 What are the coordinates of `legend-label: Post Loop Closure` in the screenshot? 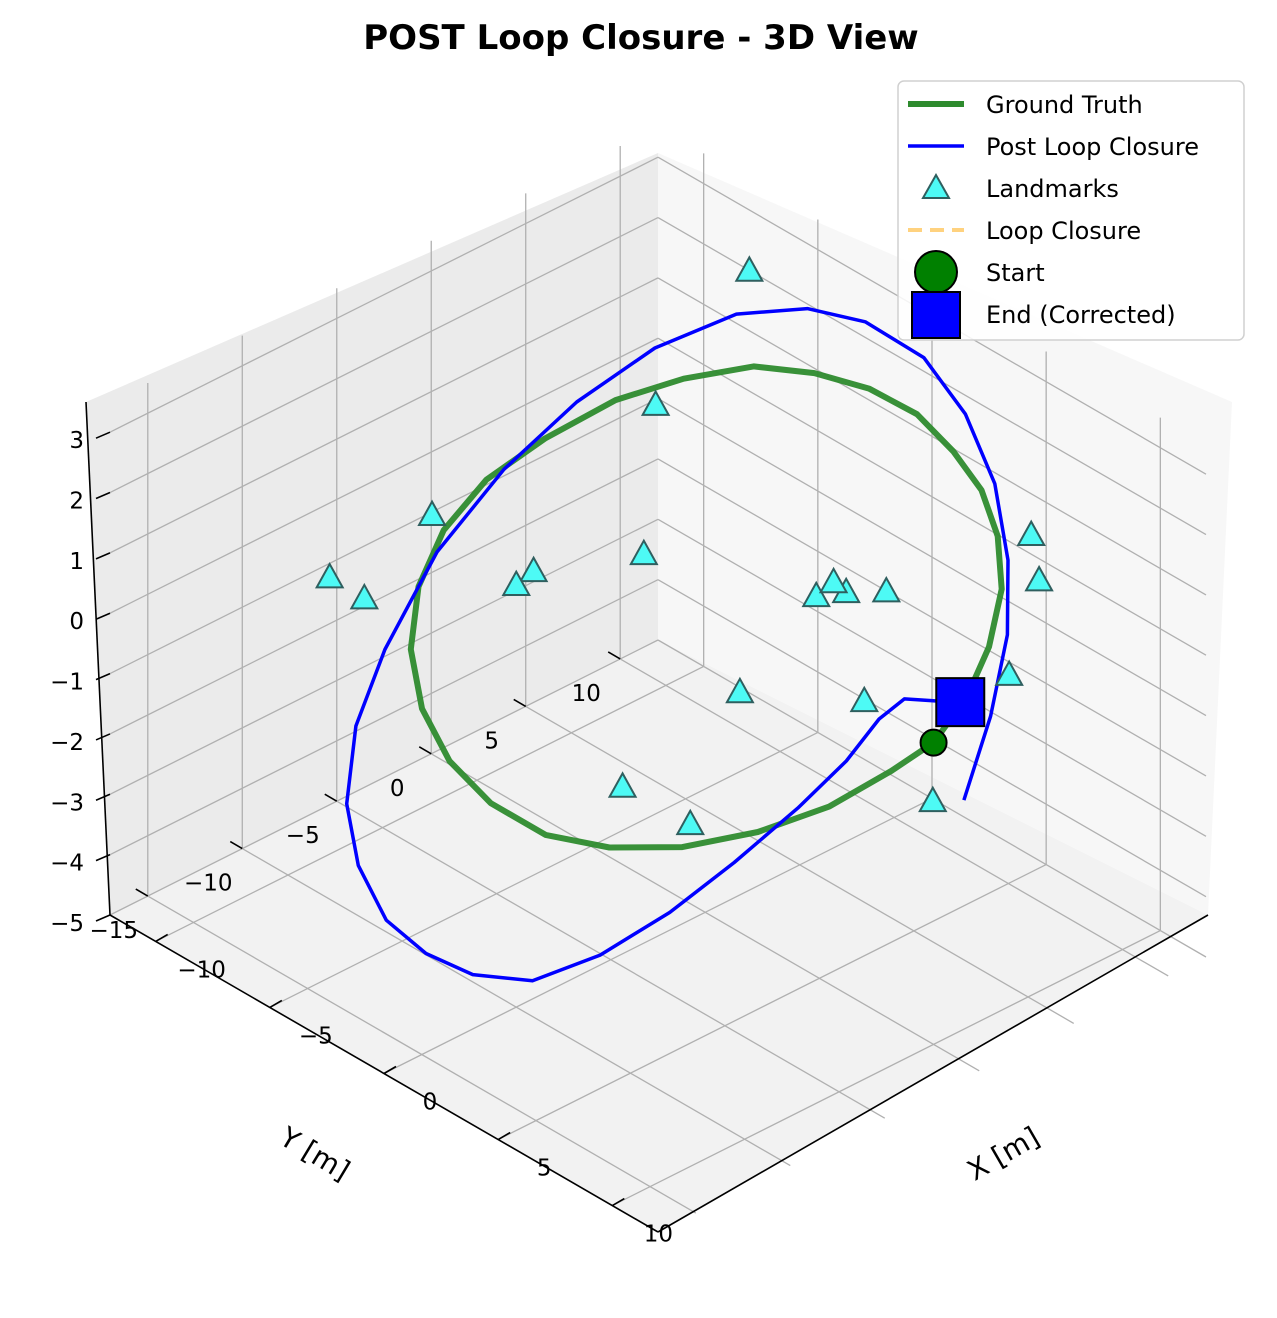 It's located at (1092, 147).